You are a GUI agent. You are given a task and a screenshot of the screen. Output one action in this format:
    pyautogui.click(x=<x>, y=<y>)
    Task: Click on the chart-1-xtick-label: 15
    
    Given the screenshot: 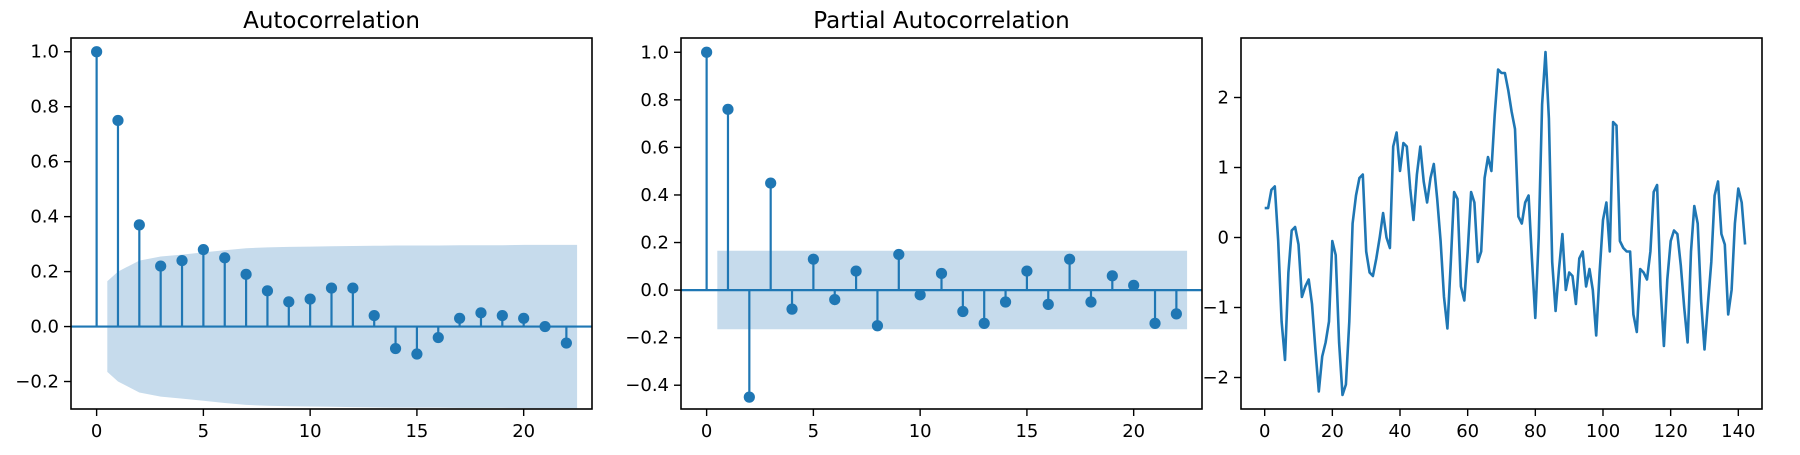 What is the action you would take?
    pyautogui.click(x=1026, y=431)
    